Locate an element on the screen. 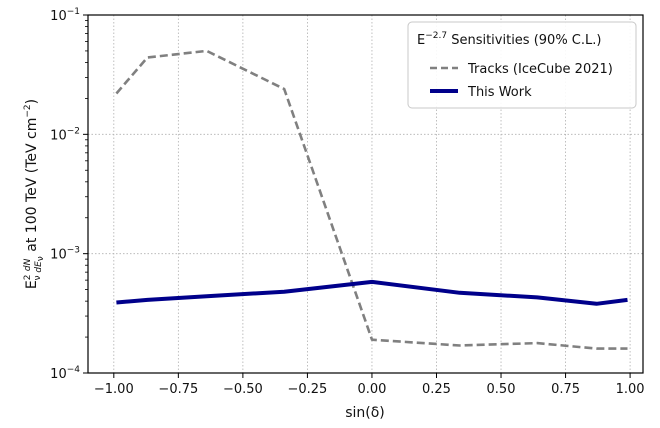 Image resolution: width=660 pixels, height=428 pixels. x-tick-label: 0.25 is located at coordinates (436, 389).